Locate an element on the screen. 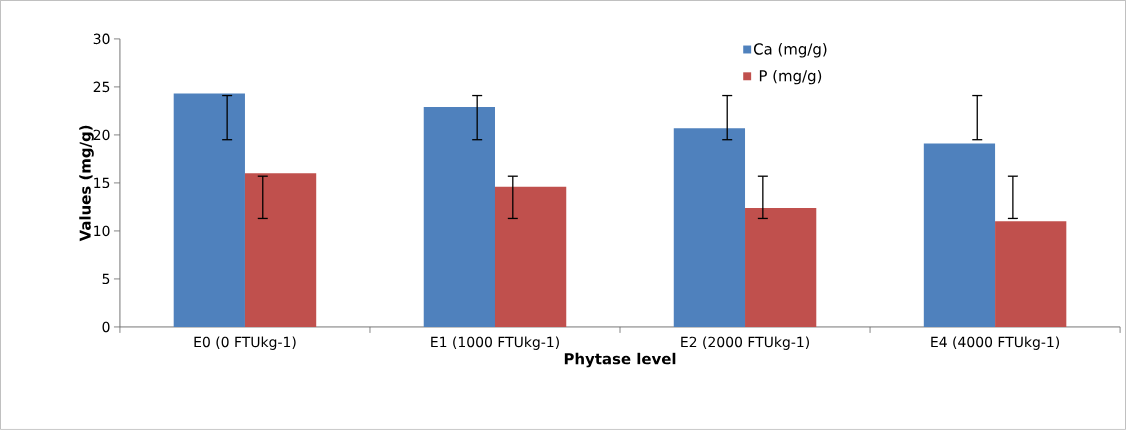 The width and height of the screenshot is (1126, 430). x-tick-label: E1 (1000 FTUkg-1) is located at coordinates (495, 343).